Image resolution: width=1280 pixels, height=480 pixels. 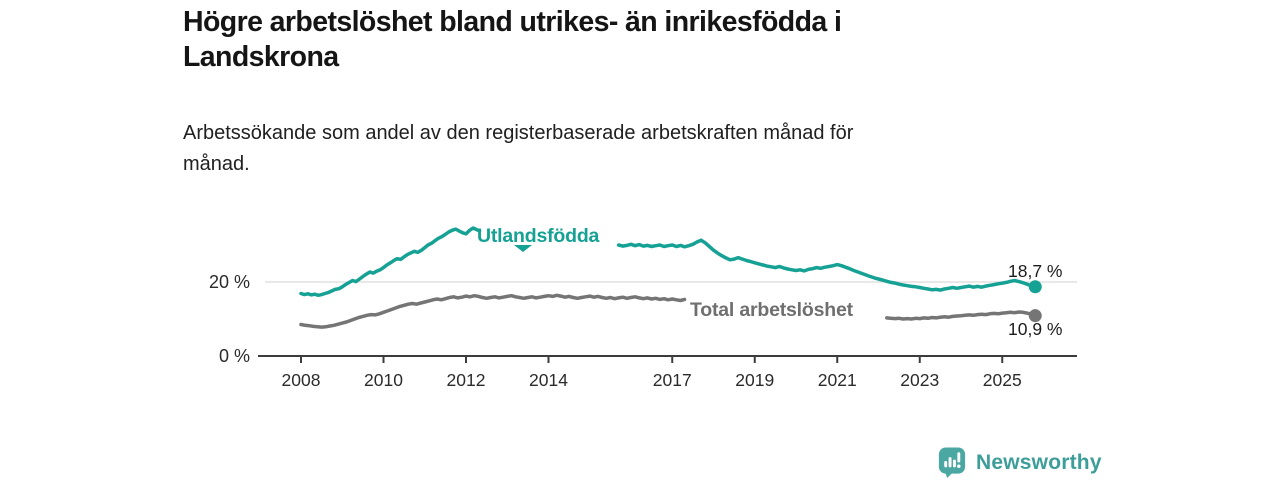 I want to click on x-tick-label-2025: 2025, so click(x=1002, y=380).